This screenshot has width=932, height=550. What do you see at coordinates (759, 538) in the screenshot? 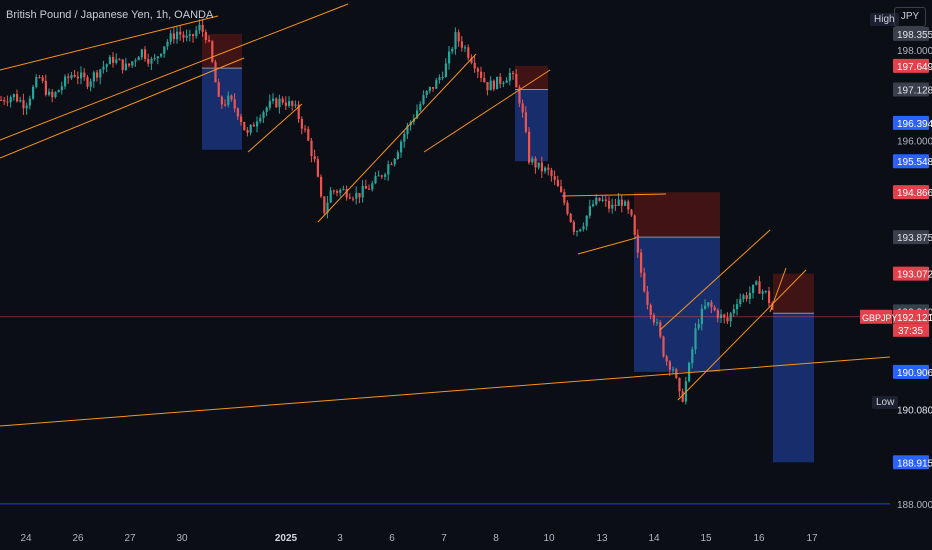
I see `x-tick-label: 16` at bounding box center [759, 538].